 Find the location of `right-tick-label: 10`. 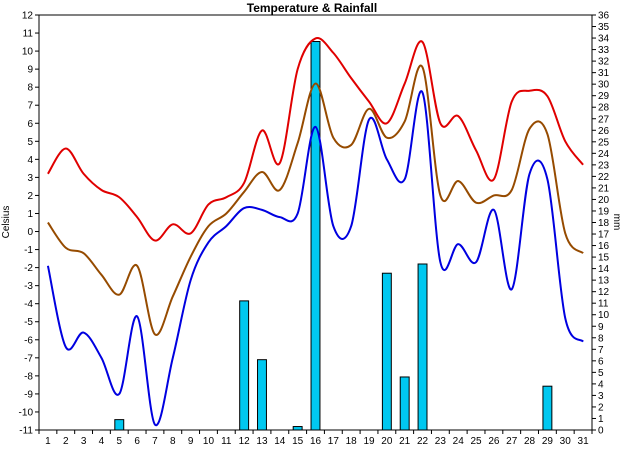

right-tick-label: 10 is located at coordinates (604, 315).